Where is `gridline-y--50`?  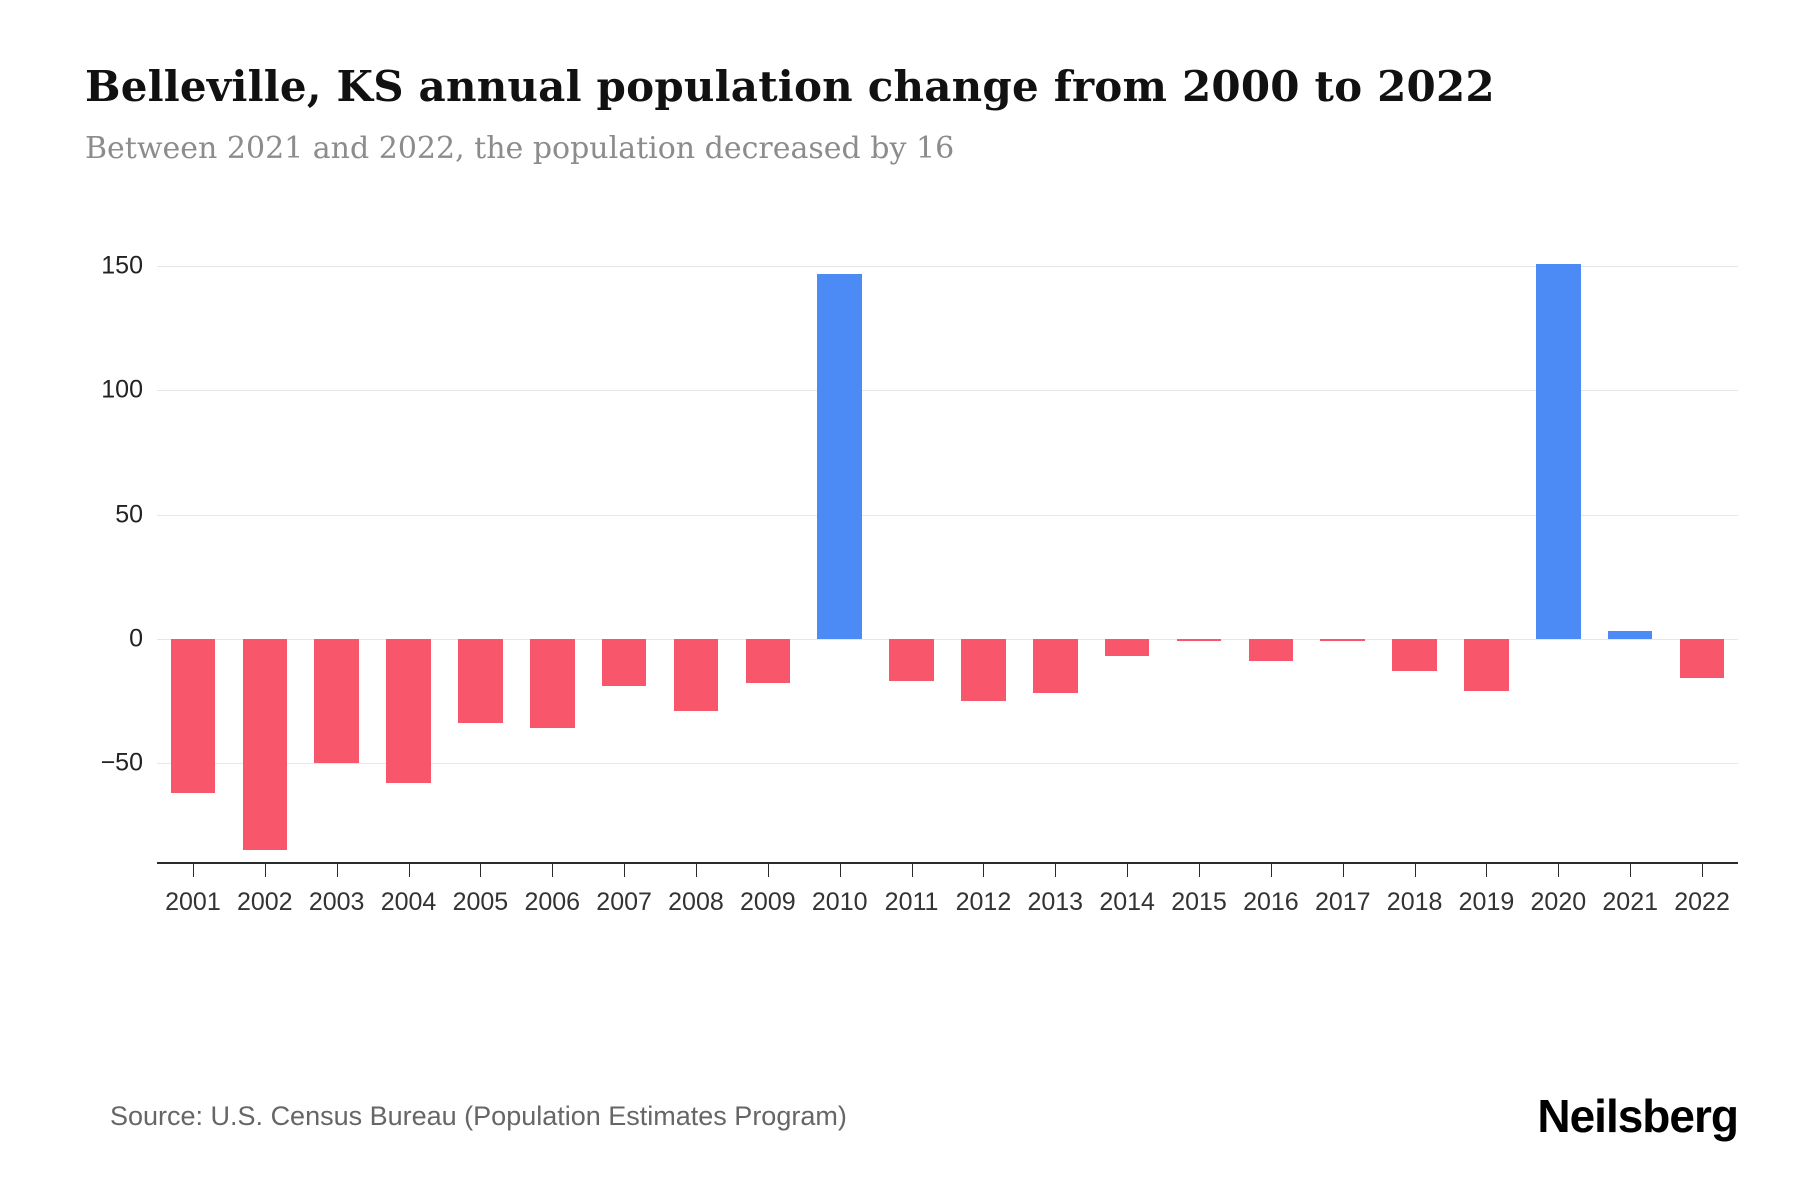
gridline-y--50 is located at coordinates (947, 763).